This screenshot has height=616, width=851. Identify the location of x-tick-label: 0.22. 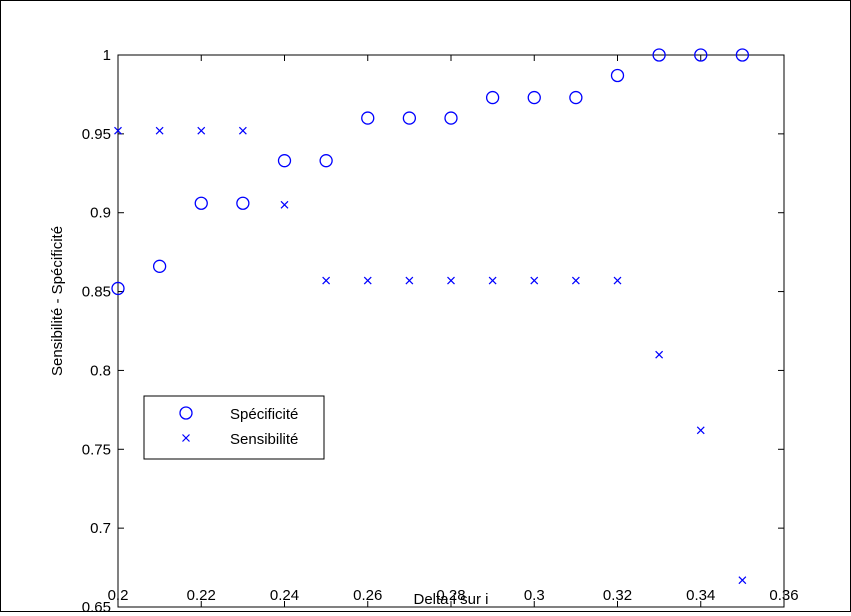
(201, 595).